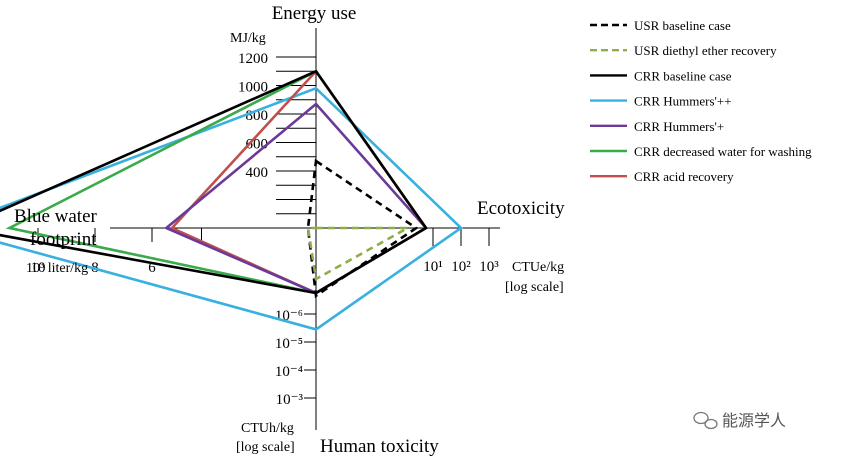 Image resolution: width=841 pixels, height=457 pixels. Describe the element at coordinates (433, 267) in the screenshot. I see `tick-label-eco: 10¹` at that location.